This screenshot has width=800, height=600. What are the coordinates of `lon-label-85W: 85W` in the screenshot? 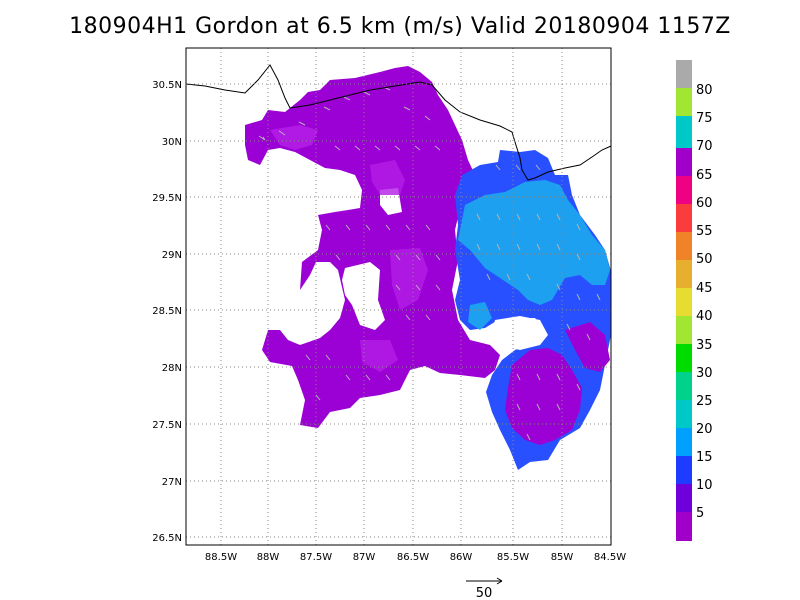 It's located at (562, 557).